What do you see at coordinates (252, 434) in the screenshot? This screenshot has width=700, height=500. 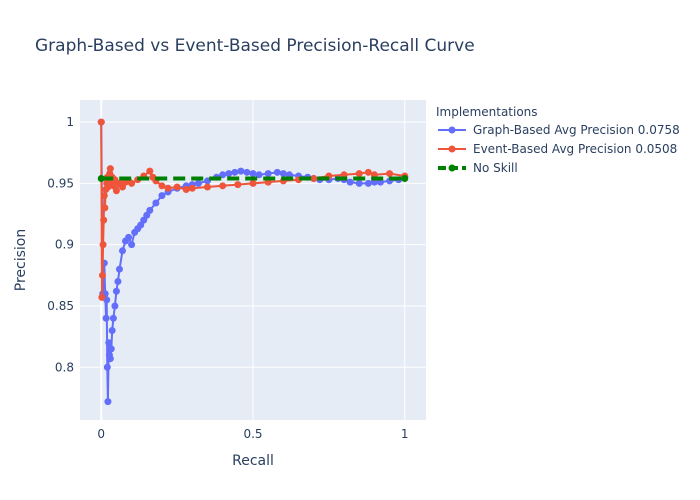 I see `x-tick-label: 0.5` at bounding box center [252, 434].